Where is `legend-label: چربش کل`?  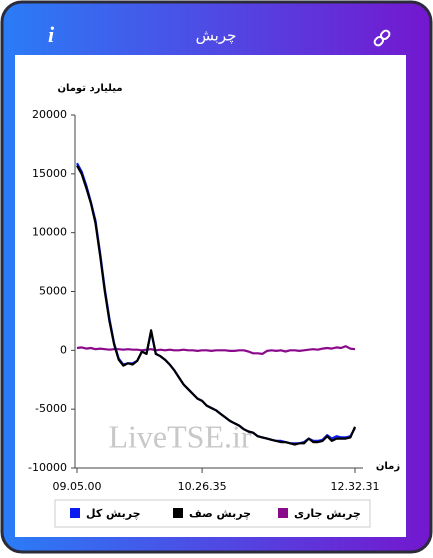 legend-label: چربش کل is located at coordinates (113, 513).